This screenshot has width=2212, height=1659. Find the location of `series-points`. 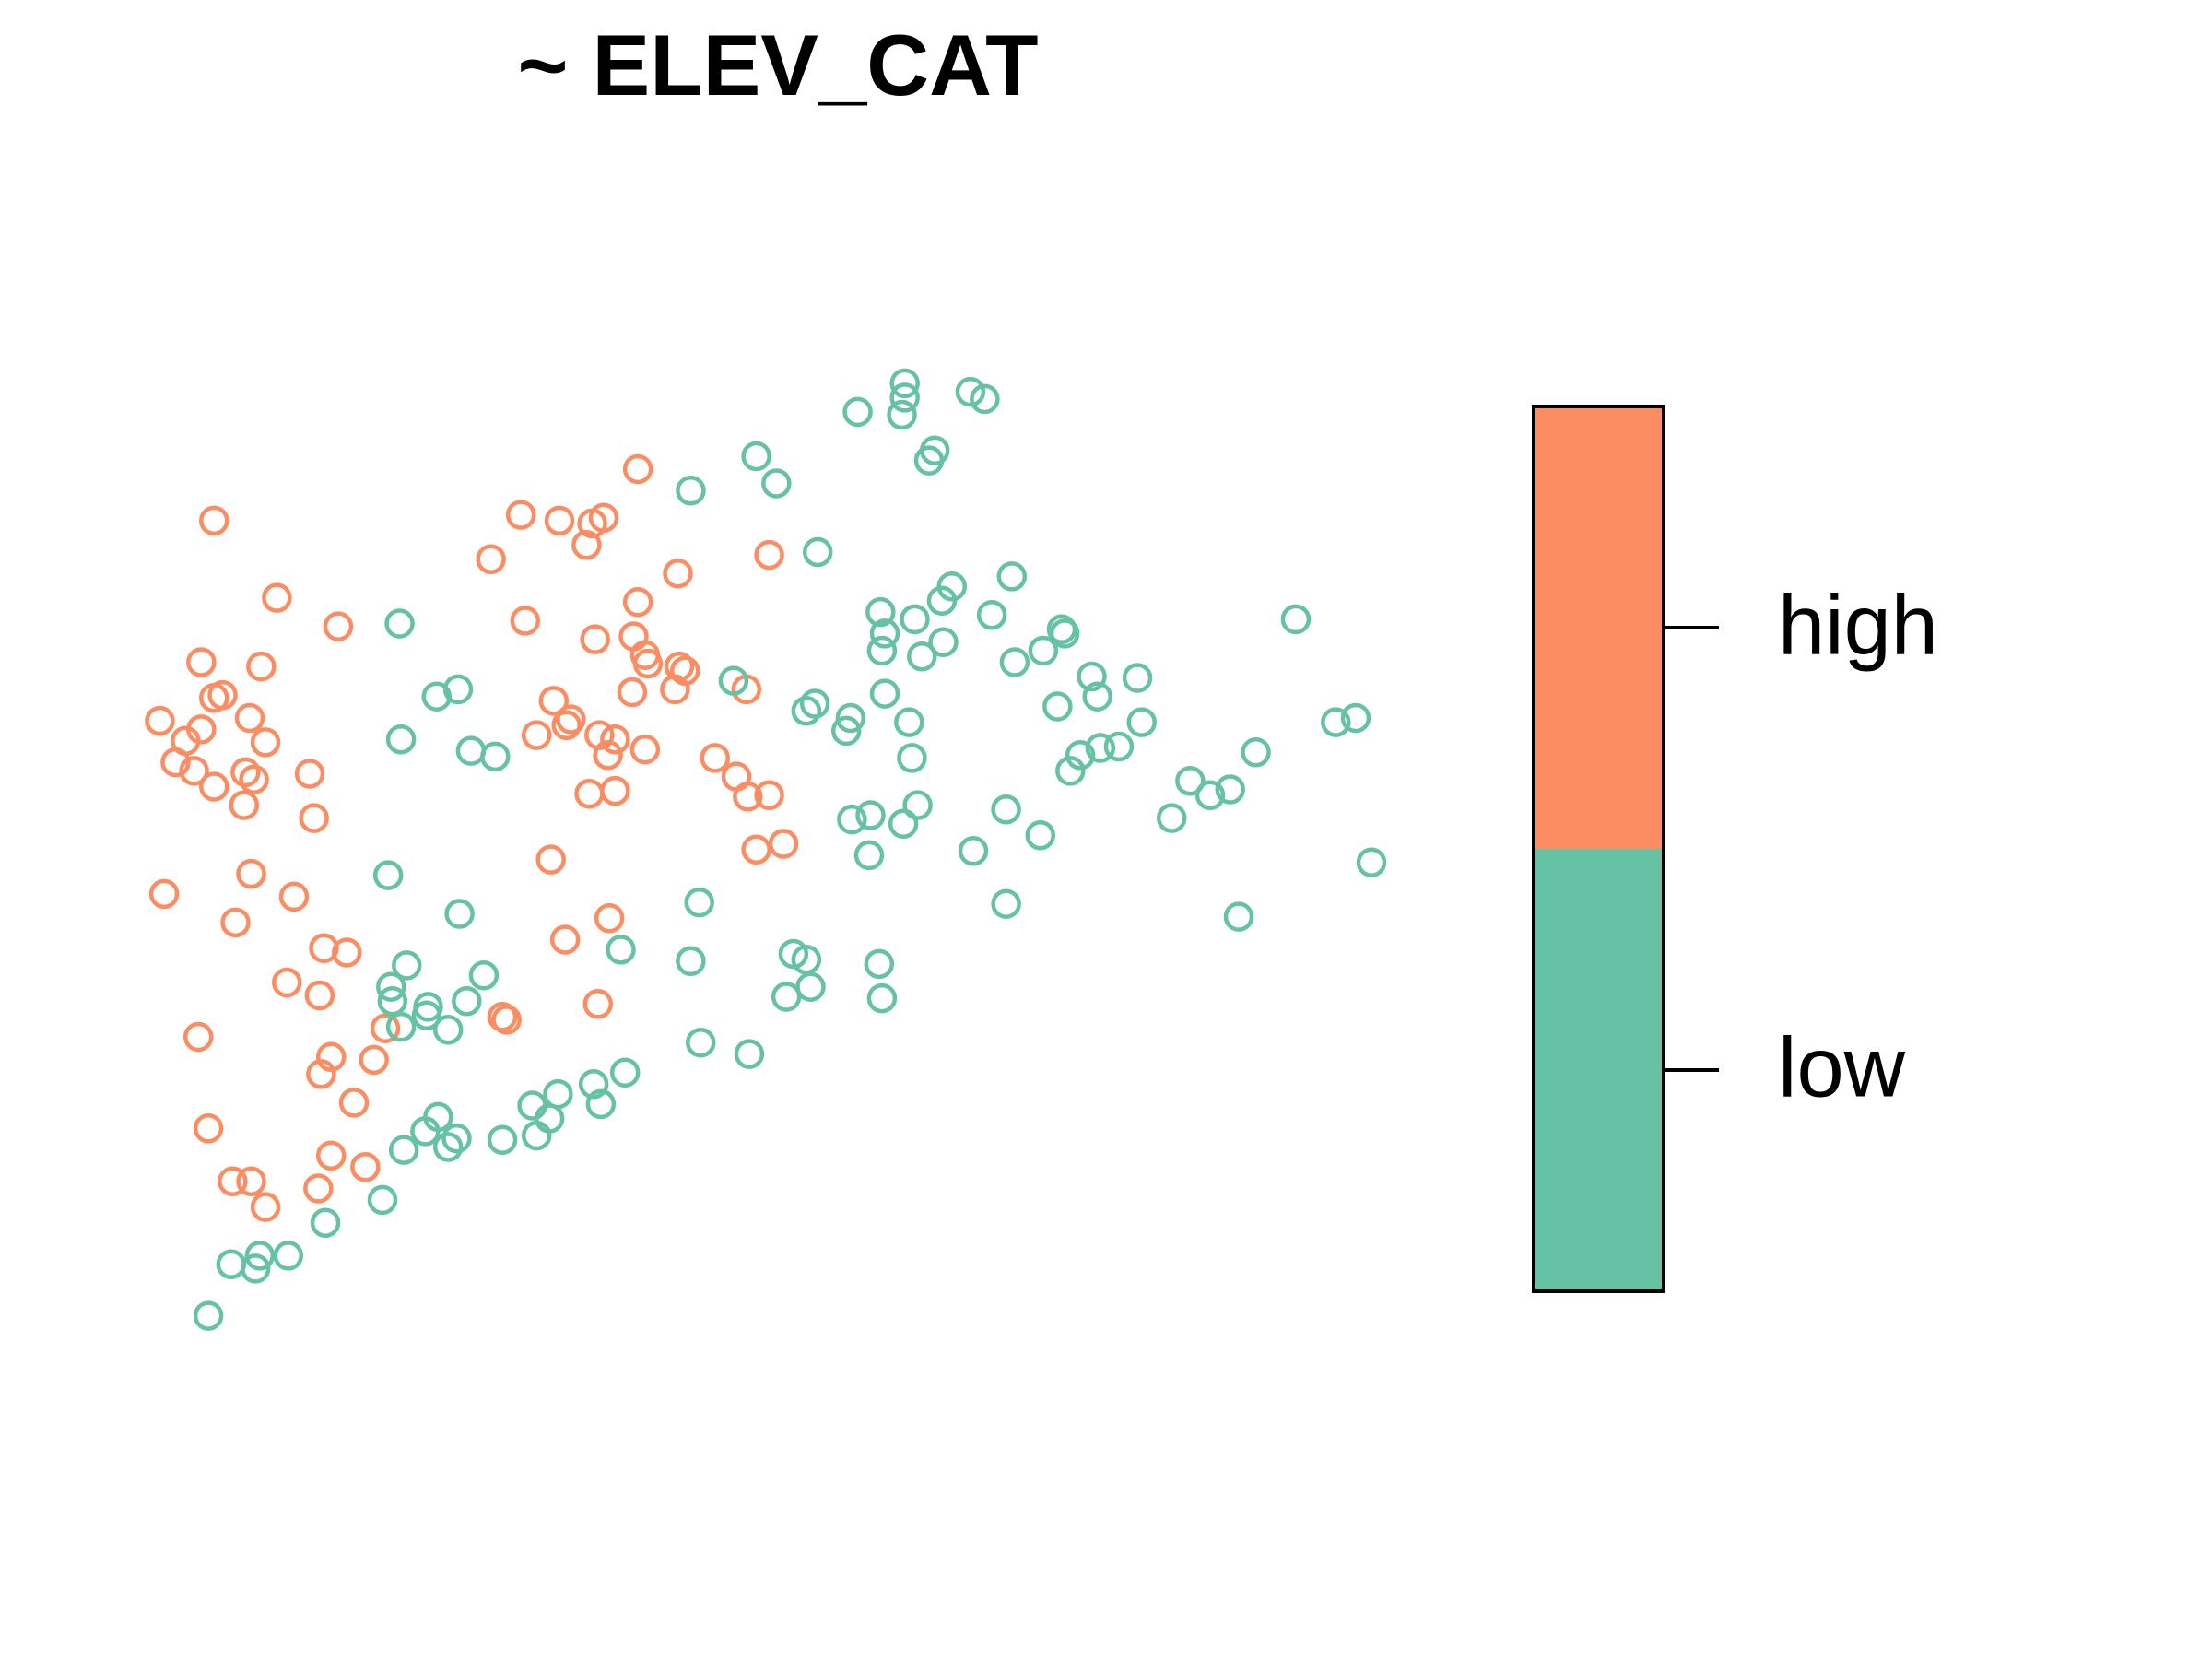

series-points is located at coordinates (472, 837).